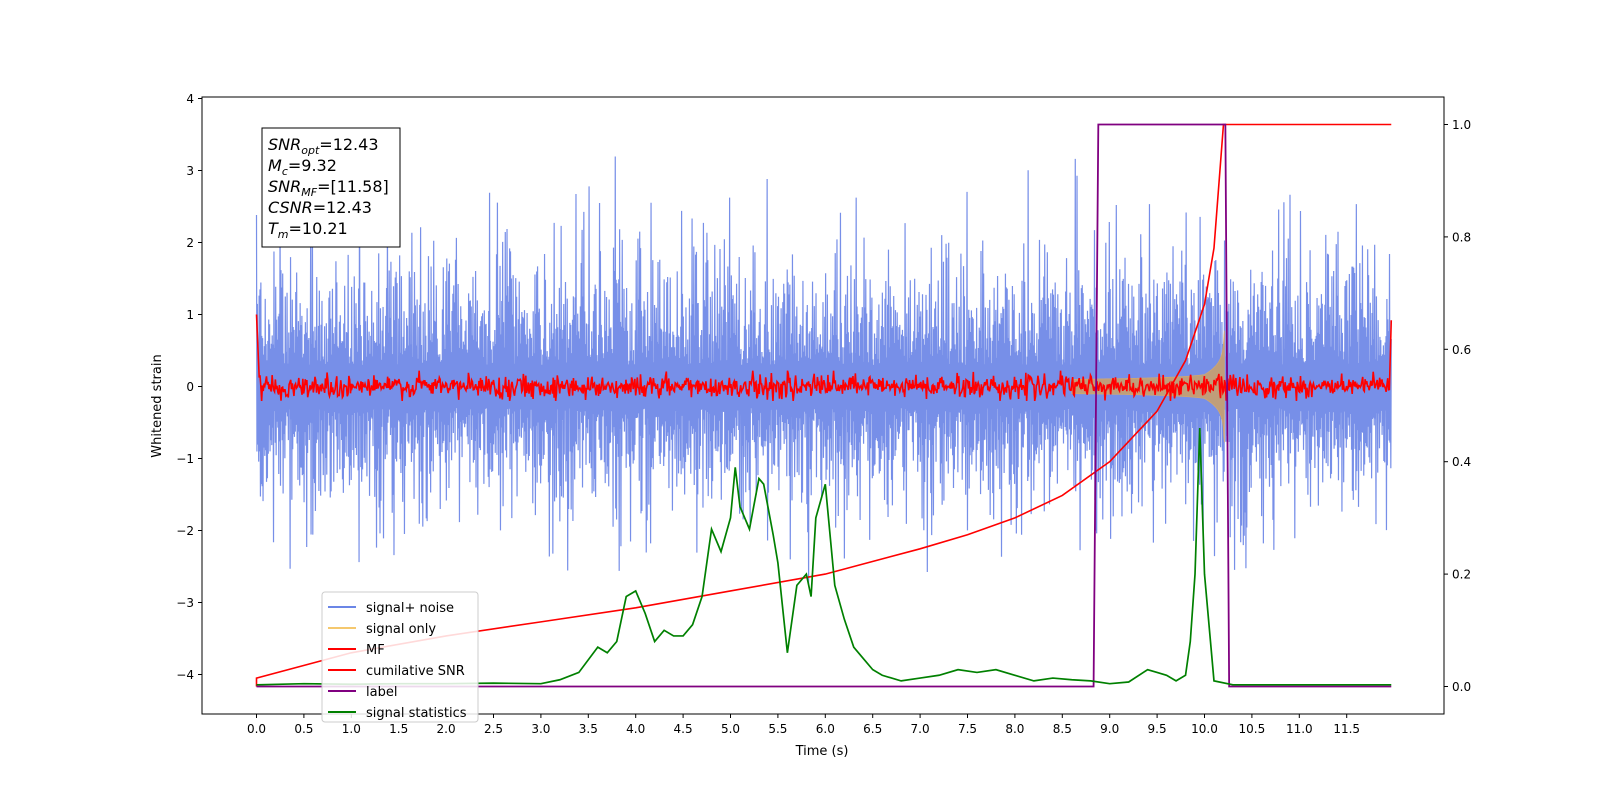 This screenshot has height=800, width=1600. What do you see at coordinates (302, 167) in the screenshot?
I see `annotation-line: Mc=9.32` at bounding box center [302, 167].